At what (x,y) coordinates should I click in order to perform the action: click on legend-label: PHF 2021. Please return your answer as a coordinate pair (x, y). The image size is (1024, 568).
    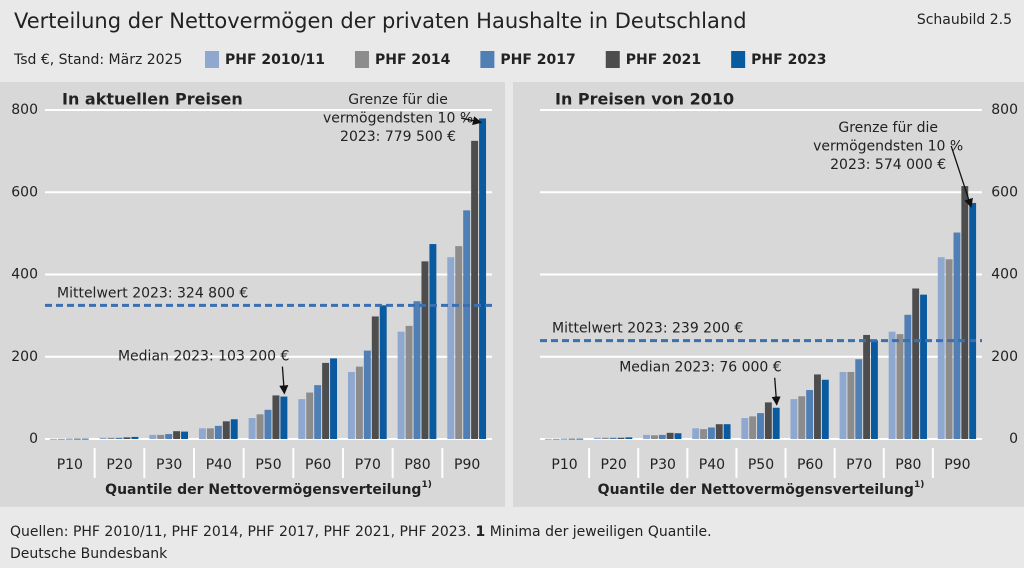
    Looking at the image, I should click on (663, 60).